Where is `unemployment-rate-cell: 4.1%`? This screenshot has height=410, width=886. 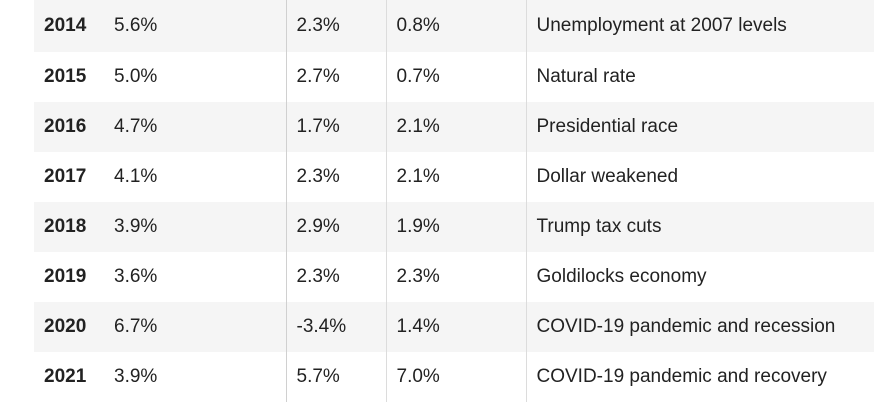 unemployment-rate-cell: 4.1% is located at coordinates (136, 176).